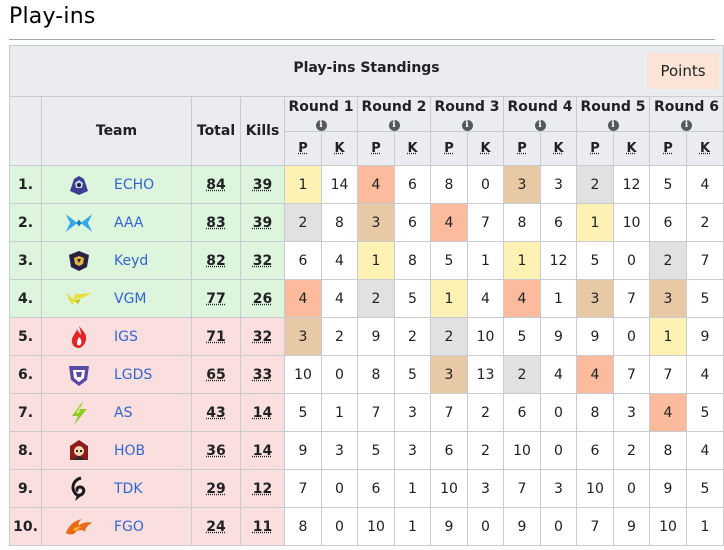  I want to click on round-3-p-header: P, so click(449, 148).